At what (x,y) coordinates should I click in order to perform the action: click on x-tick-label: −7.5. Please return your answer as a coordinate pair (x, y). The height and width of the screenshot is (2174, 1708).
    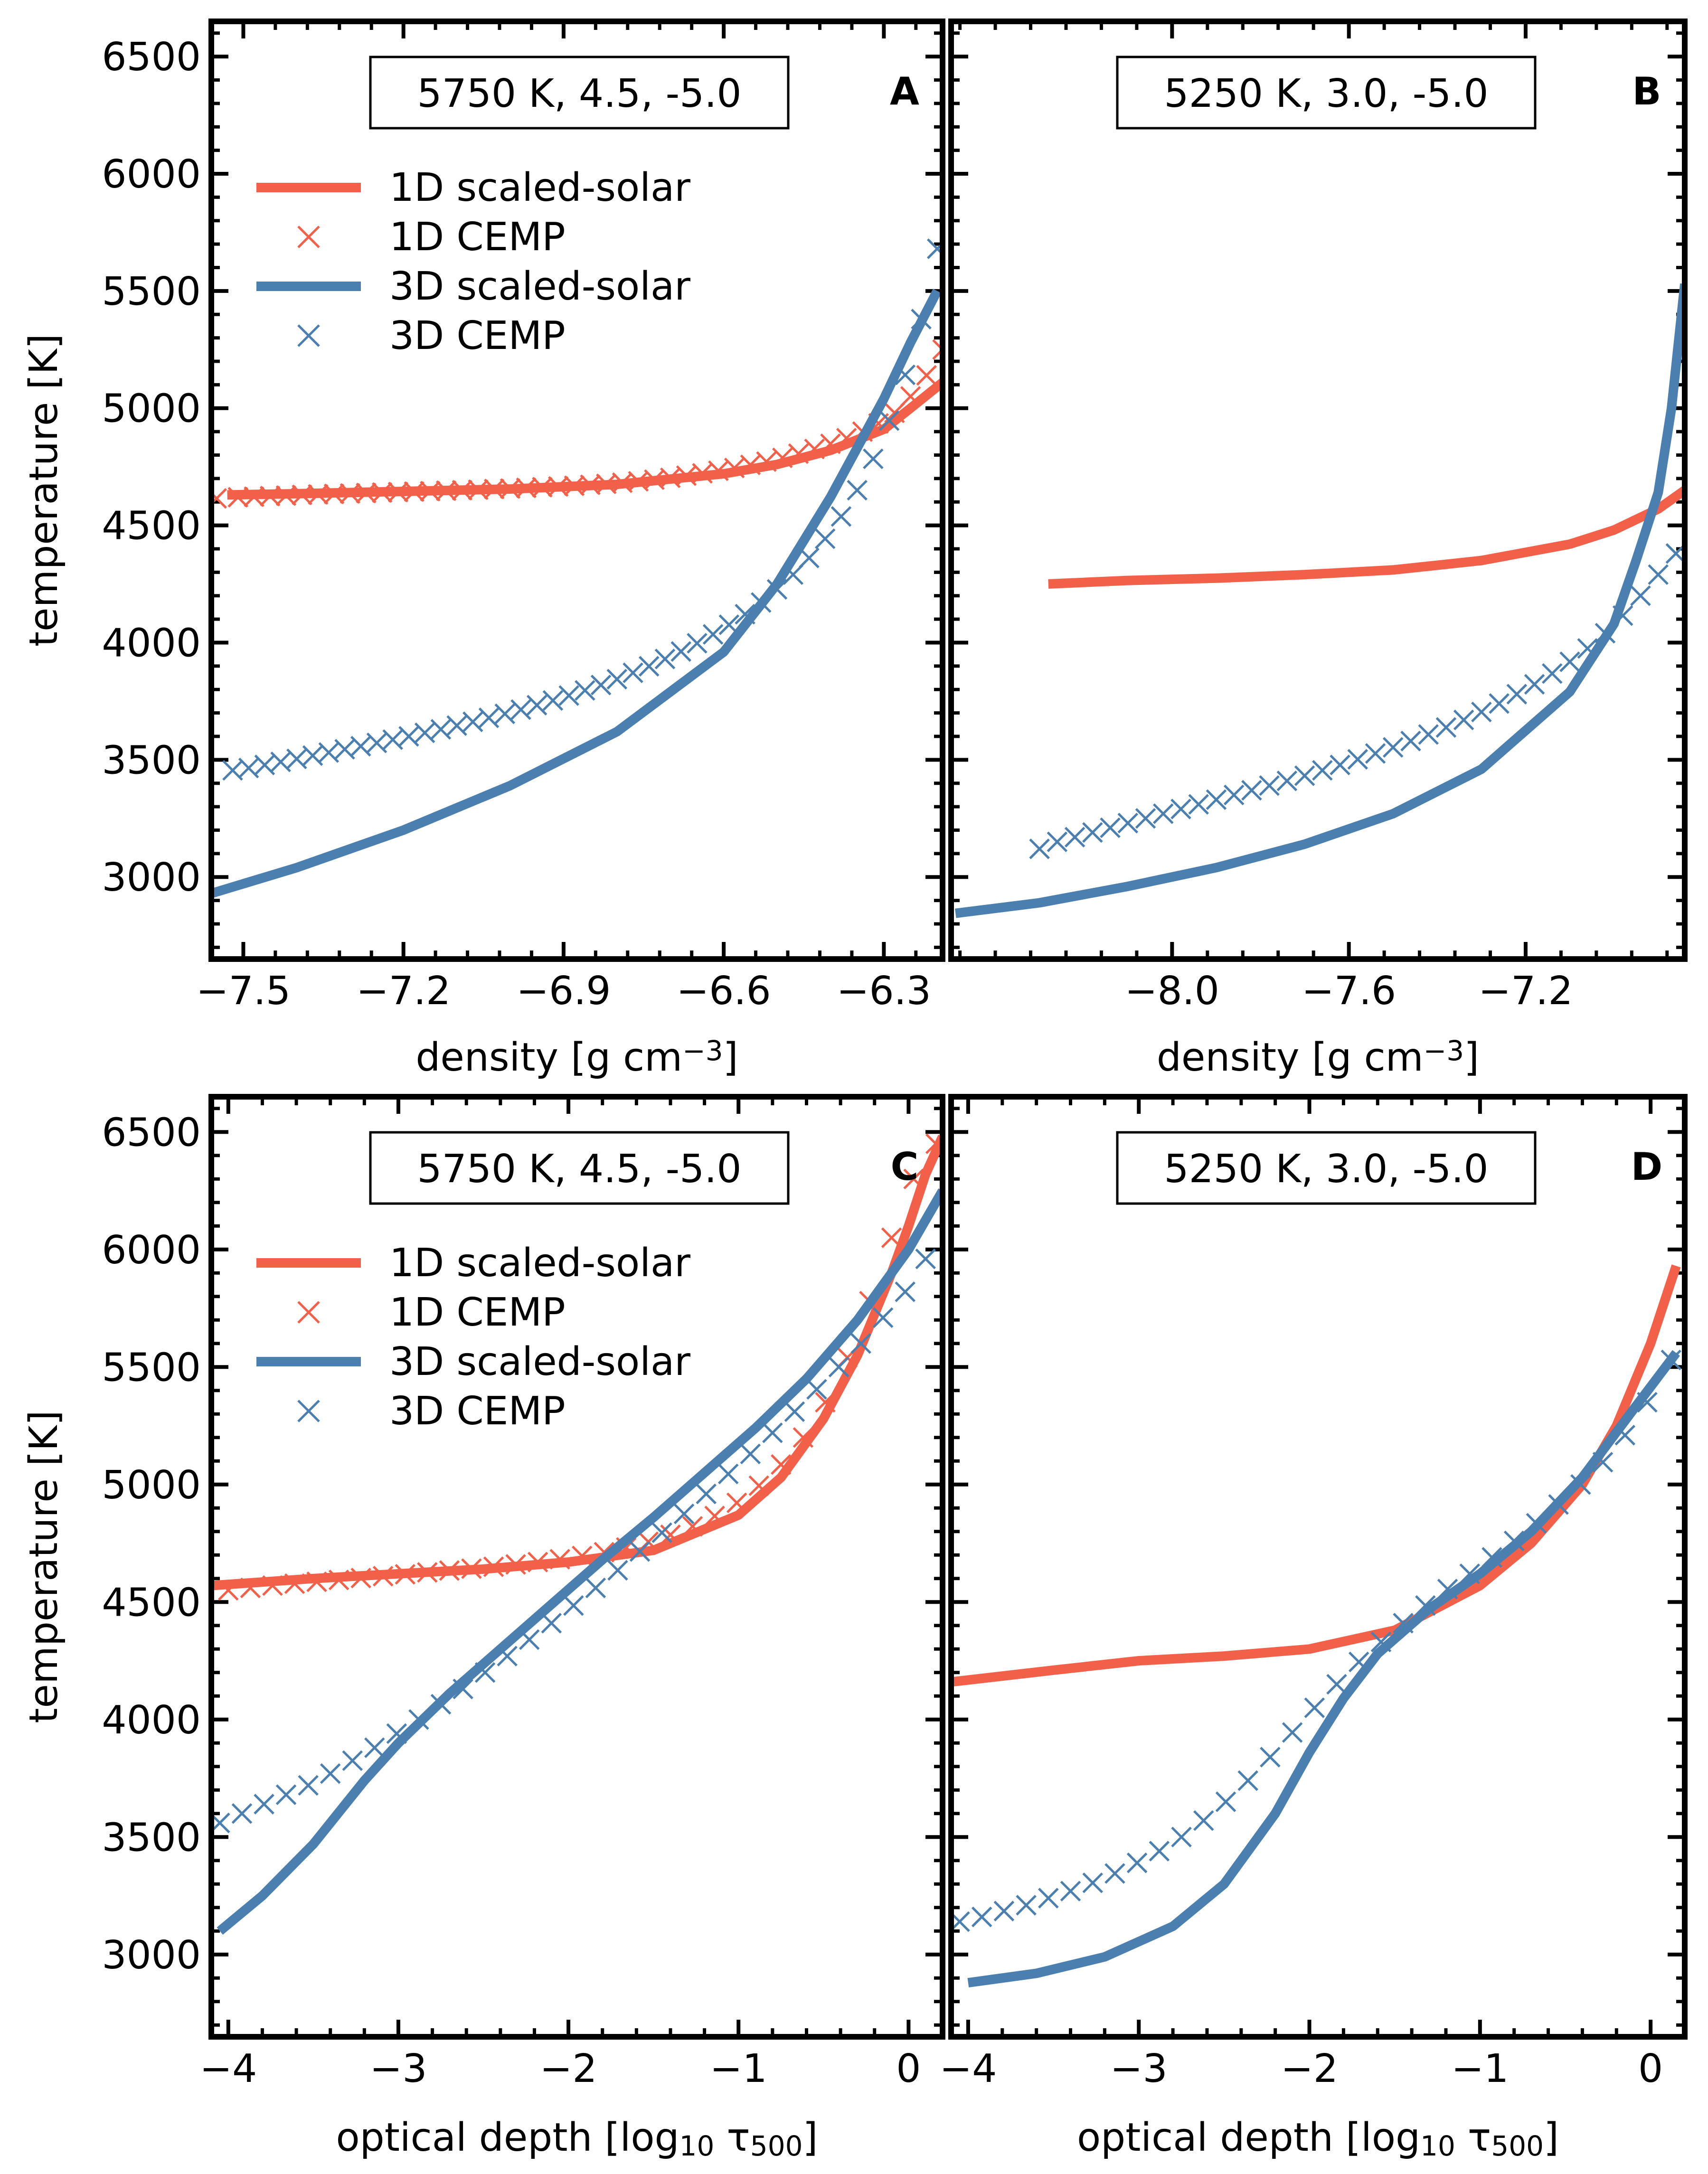
    Looking at the image, I should click on (243, 991).